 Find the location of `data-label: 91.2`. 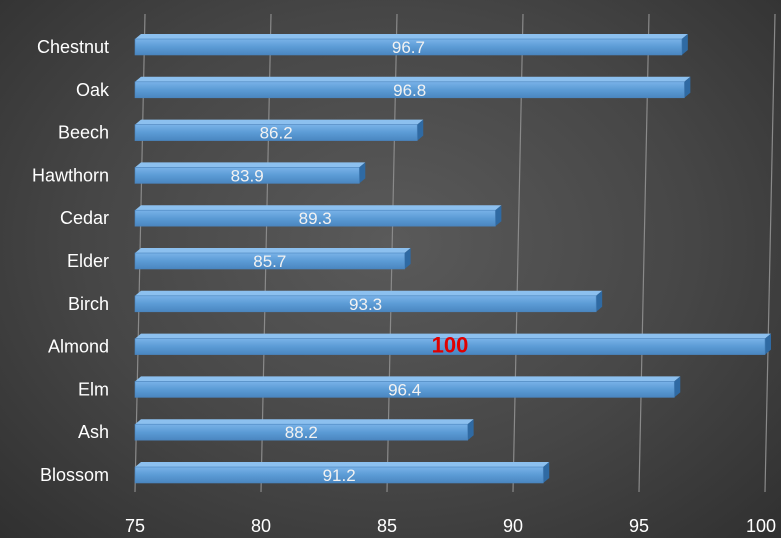

data-label: 91.2 is located at coordinates (339, 475).